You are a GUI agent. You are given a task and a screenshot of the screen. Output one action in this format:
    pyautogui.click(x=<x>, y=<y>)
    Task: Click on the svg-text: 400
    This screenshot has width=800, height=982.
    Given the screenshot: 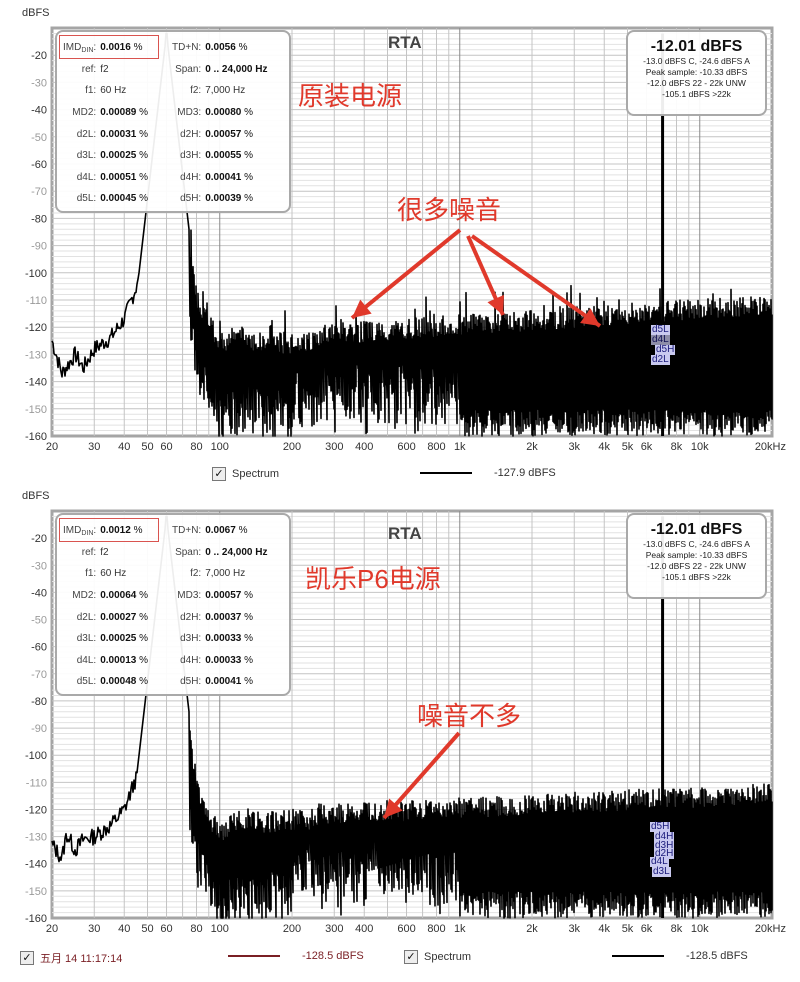 What is the action you would take?
    pyautogui.click(x=364, y=447)
    